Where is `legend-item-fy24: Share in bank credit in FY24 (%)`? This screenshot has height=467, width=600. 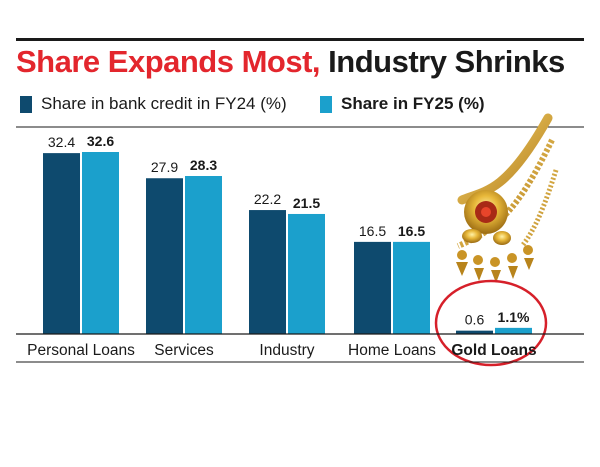
legend-item-fy24: Share in bank credit in FY24 (%) is located at coordinates (153, 104).